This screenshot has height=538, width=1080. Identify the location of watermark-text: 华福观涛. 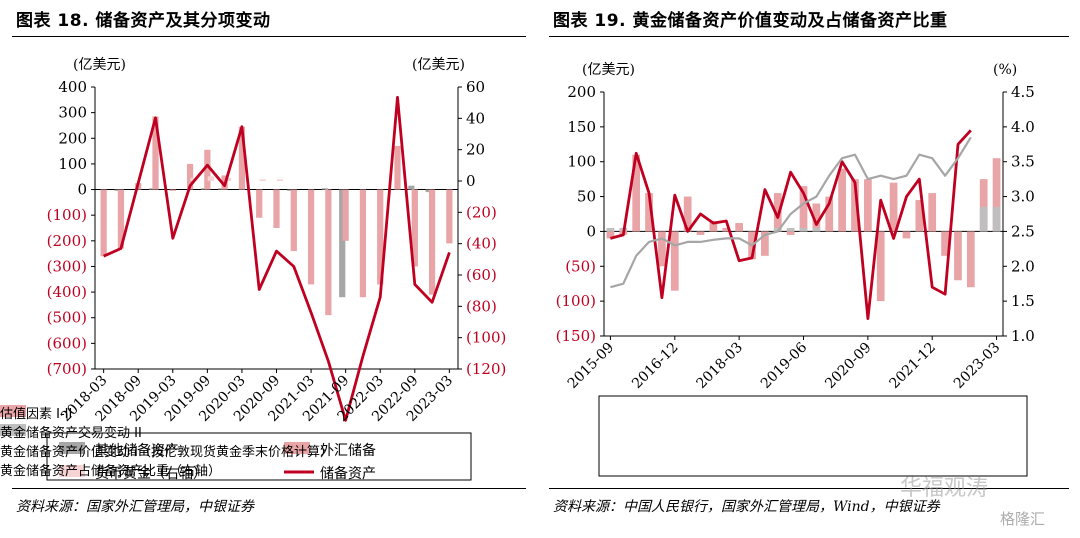
(944, 488).